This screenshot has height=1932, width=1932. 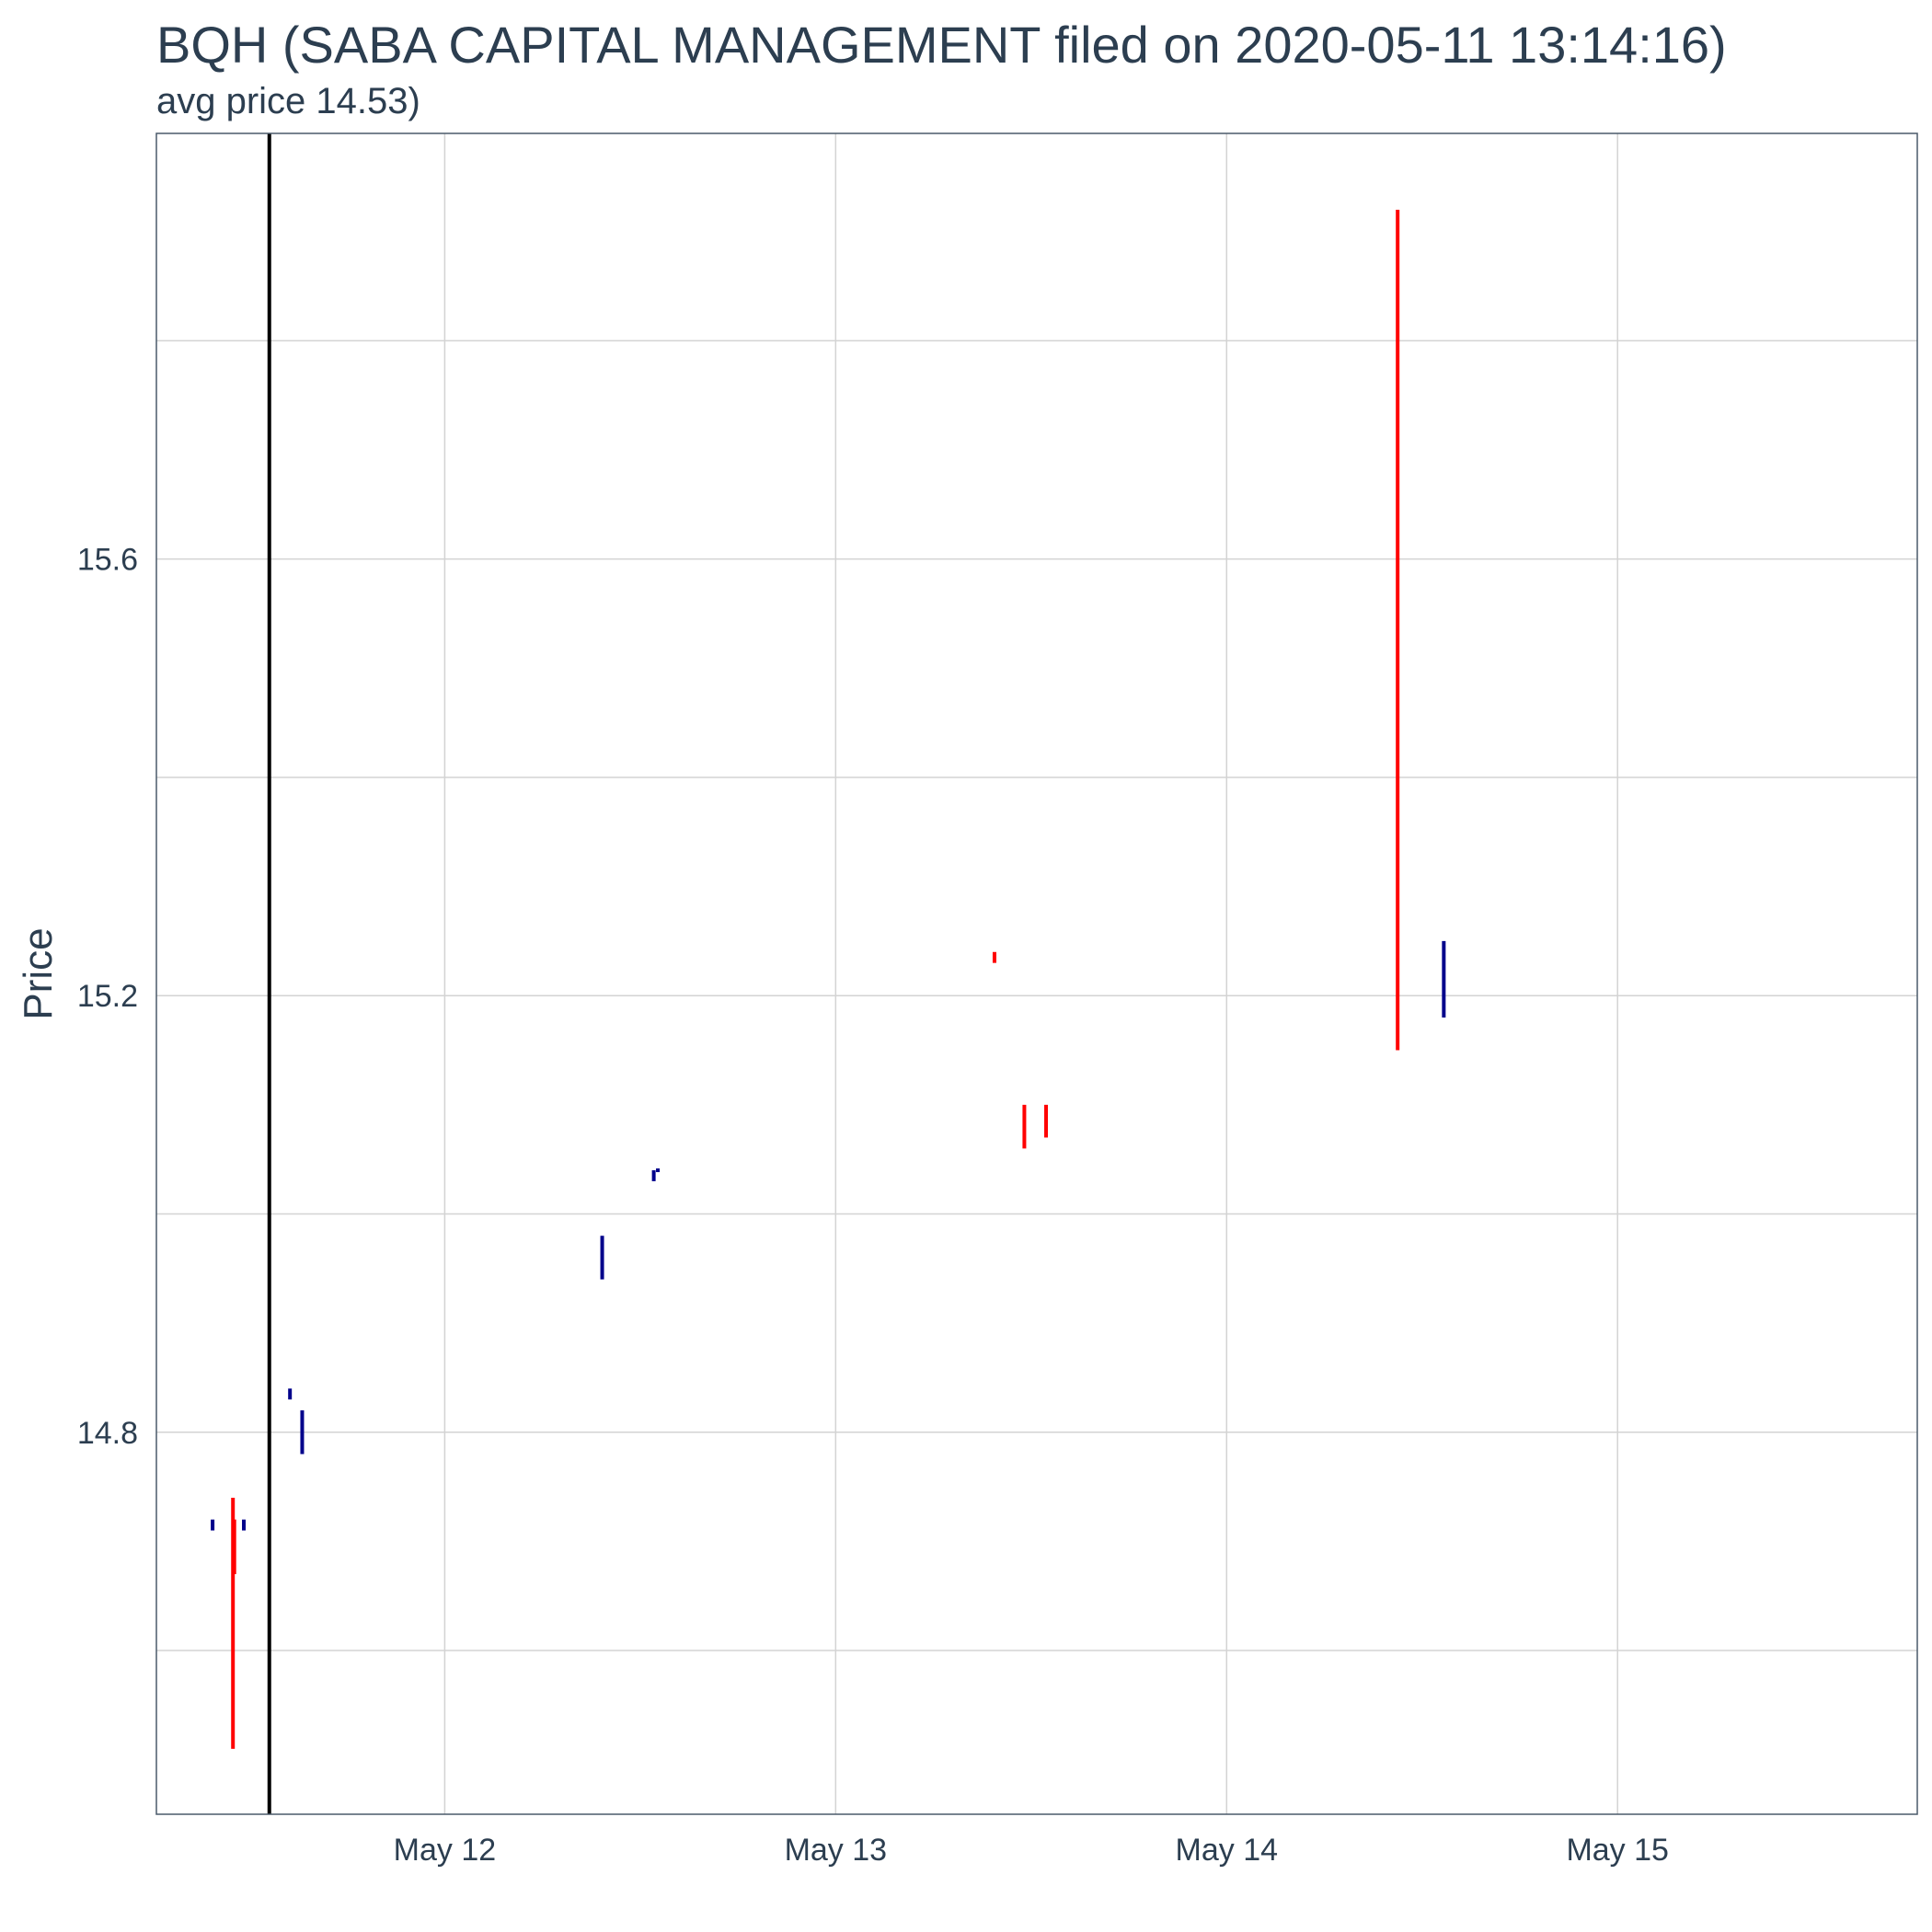 What do you see at coordinates (107, 997) in the screenshot?
I see `y-tick-label: 15.2` at bounding box center [107, 997].